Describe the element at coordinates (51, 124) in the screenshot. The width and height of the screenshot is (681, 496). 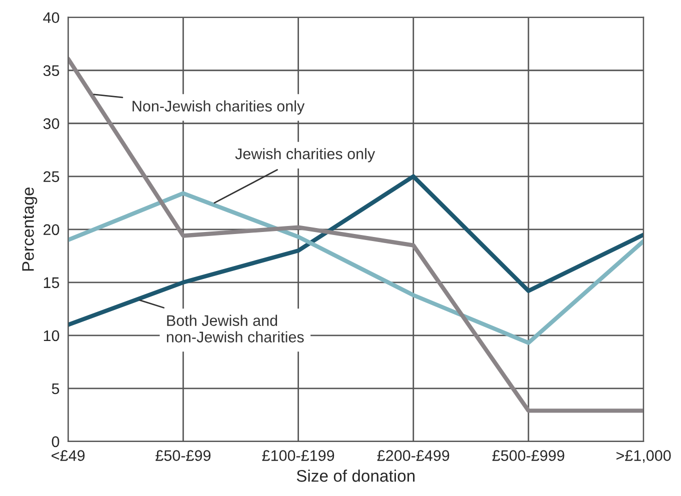
I see `y-tick-label: 30` at that location.